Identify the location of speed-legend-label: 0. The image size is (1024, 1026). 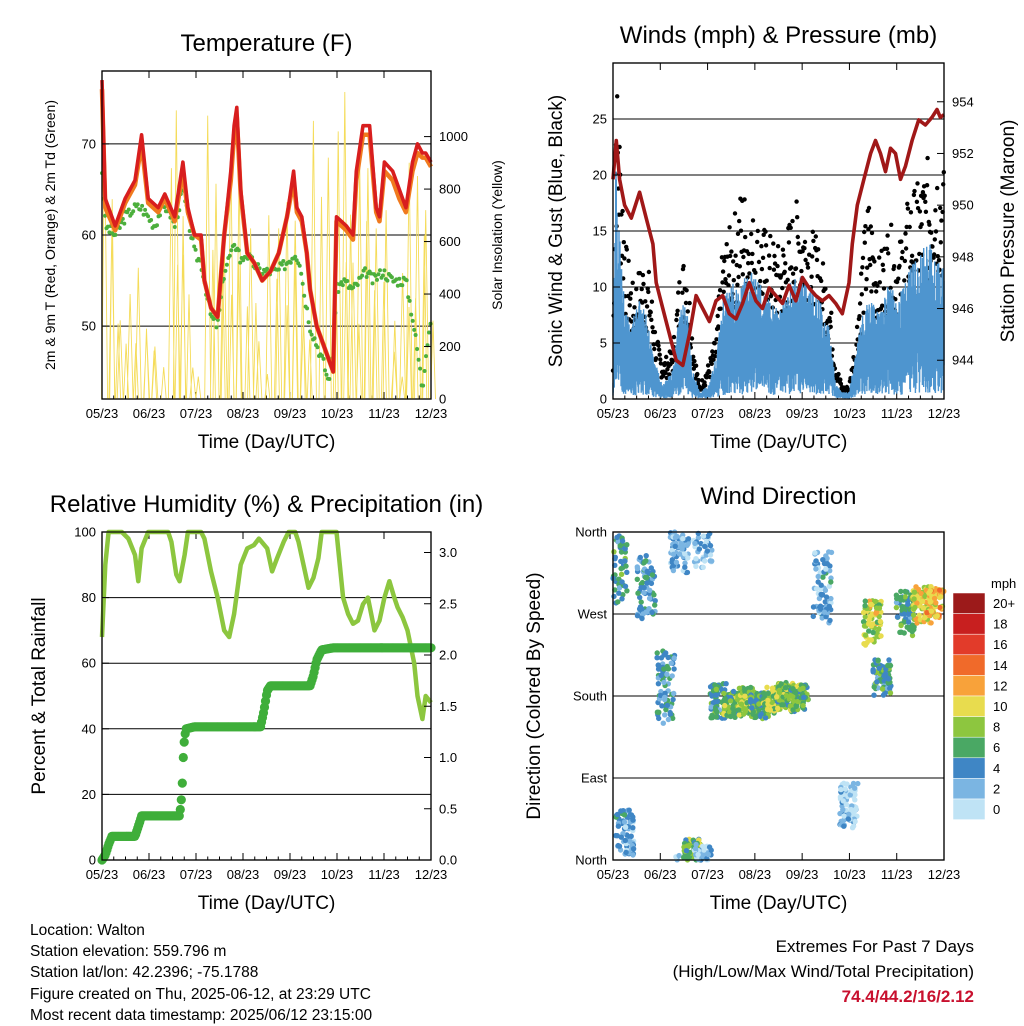
(996, 809).